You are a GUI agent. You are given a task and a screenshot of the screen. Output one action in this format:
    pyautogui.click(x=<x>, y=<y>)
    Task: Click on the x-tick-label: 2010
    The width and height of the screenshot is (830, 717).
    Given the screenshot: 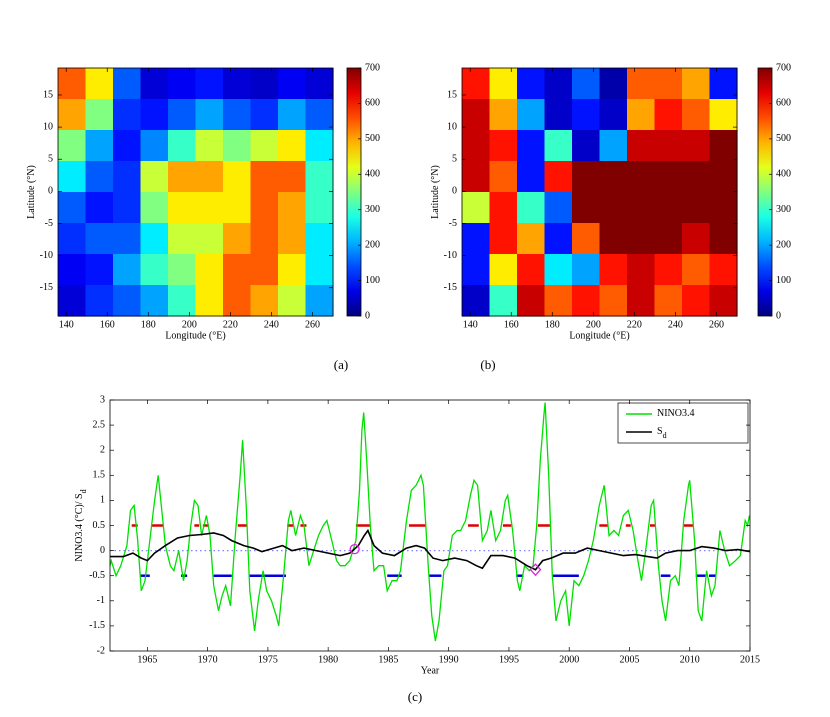 What is the action you would take?
    pyautogui.click(x=690, y=659)
    